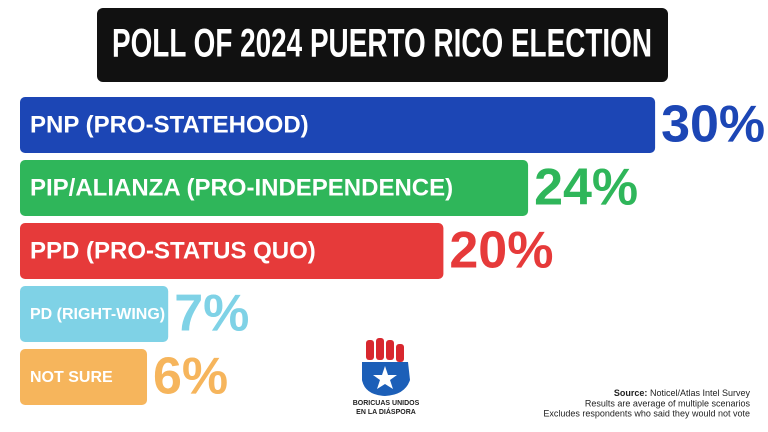 The height and width of the screenshot is (432, 768). I want to click on value-label: 7%, so click(211, 314).